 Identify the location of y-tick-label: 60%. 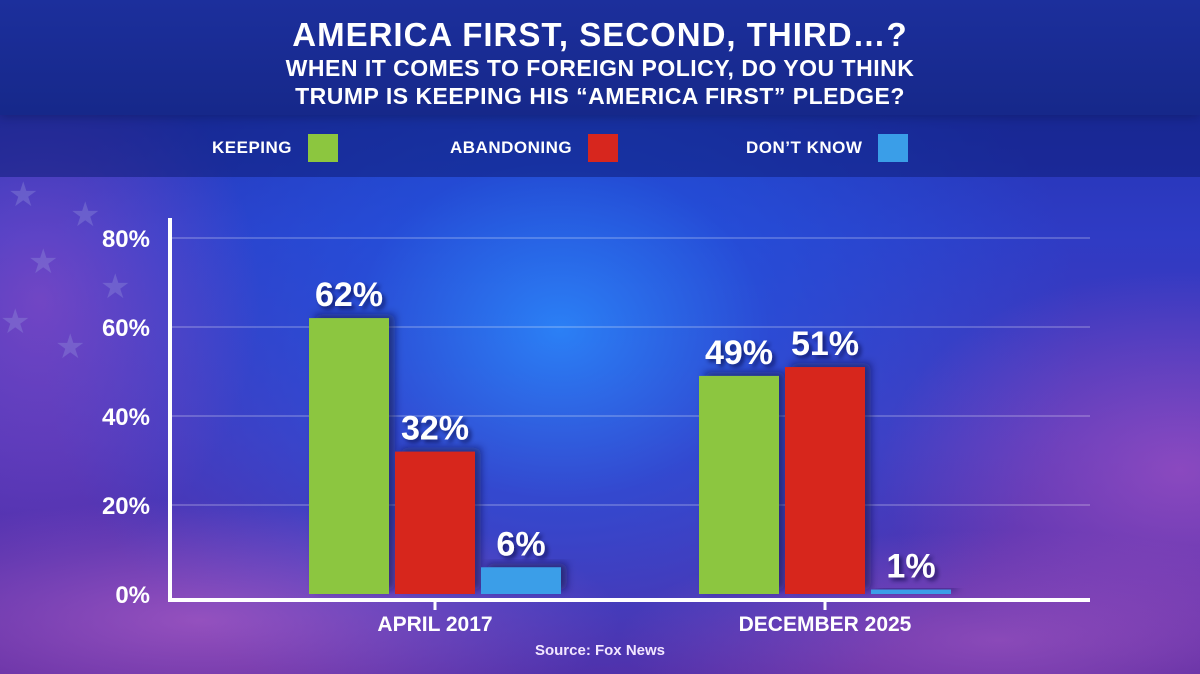
(126, 328).